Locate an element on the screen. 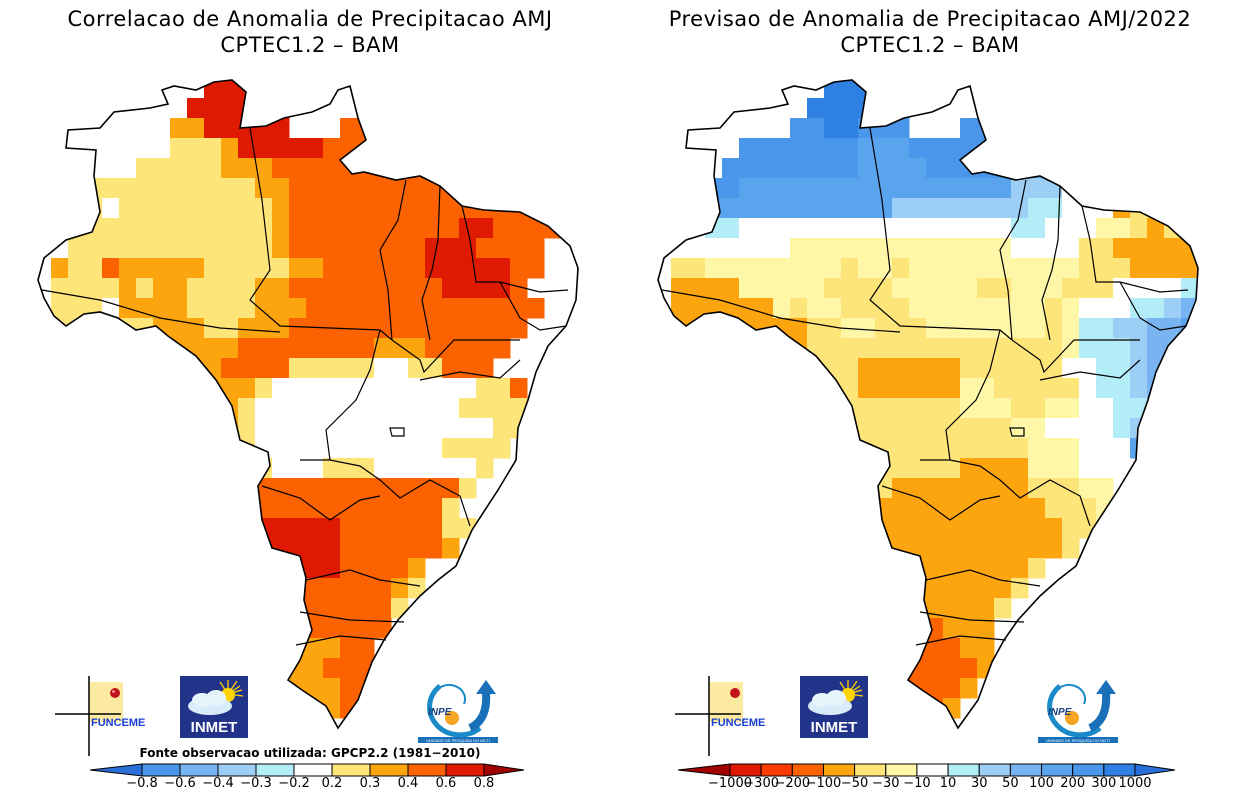 The height and width of the screenshot is (802, 1240). colorbar-tick-label: 50 is located at coordinates (1010, 783).